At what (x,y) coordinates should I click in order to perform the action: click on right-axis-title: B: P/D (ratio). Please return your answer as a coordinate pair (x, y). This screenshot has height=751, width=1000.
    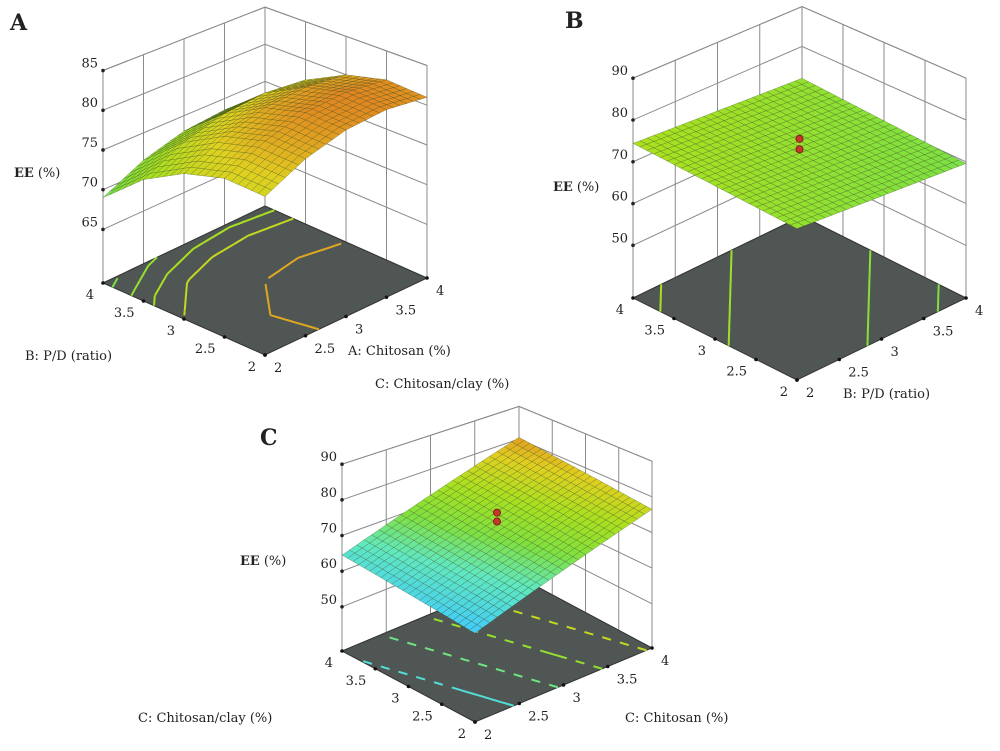
    Looking at the image, I should click on (886, 394).